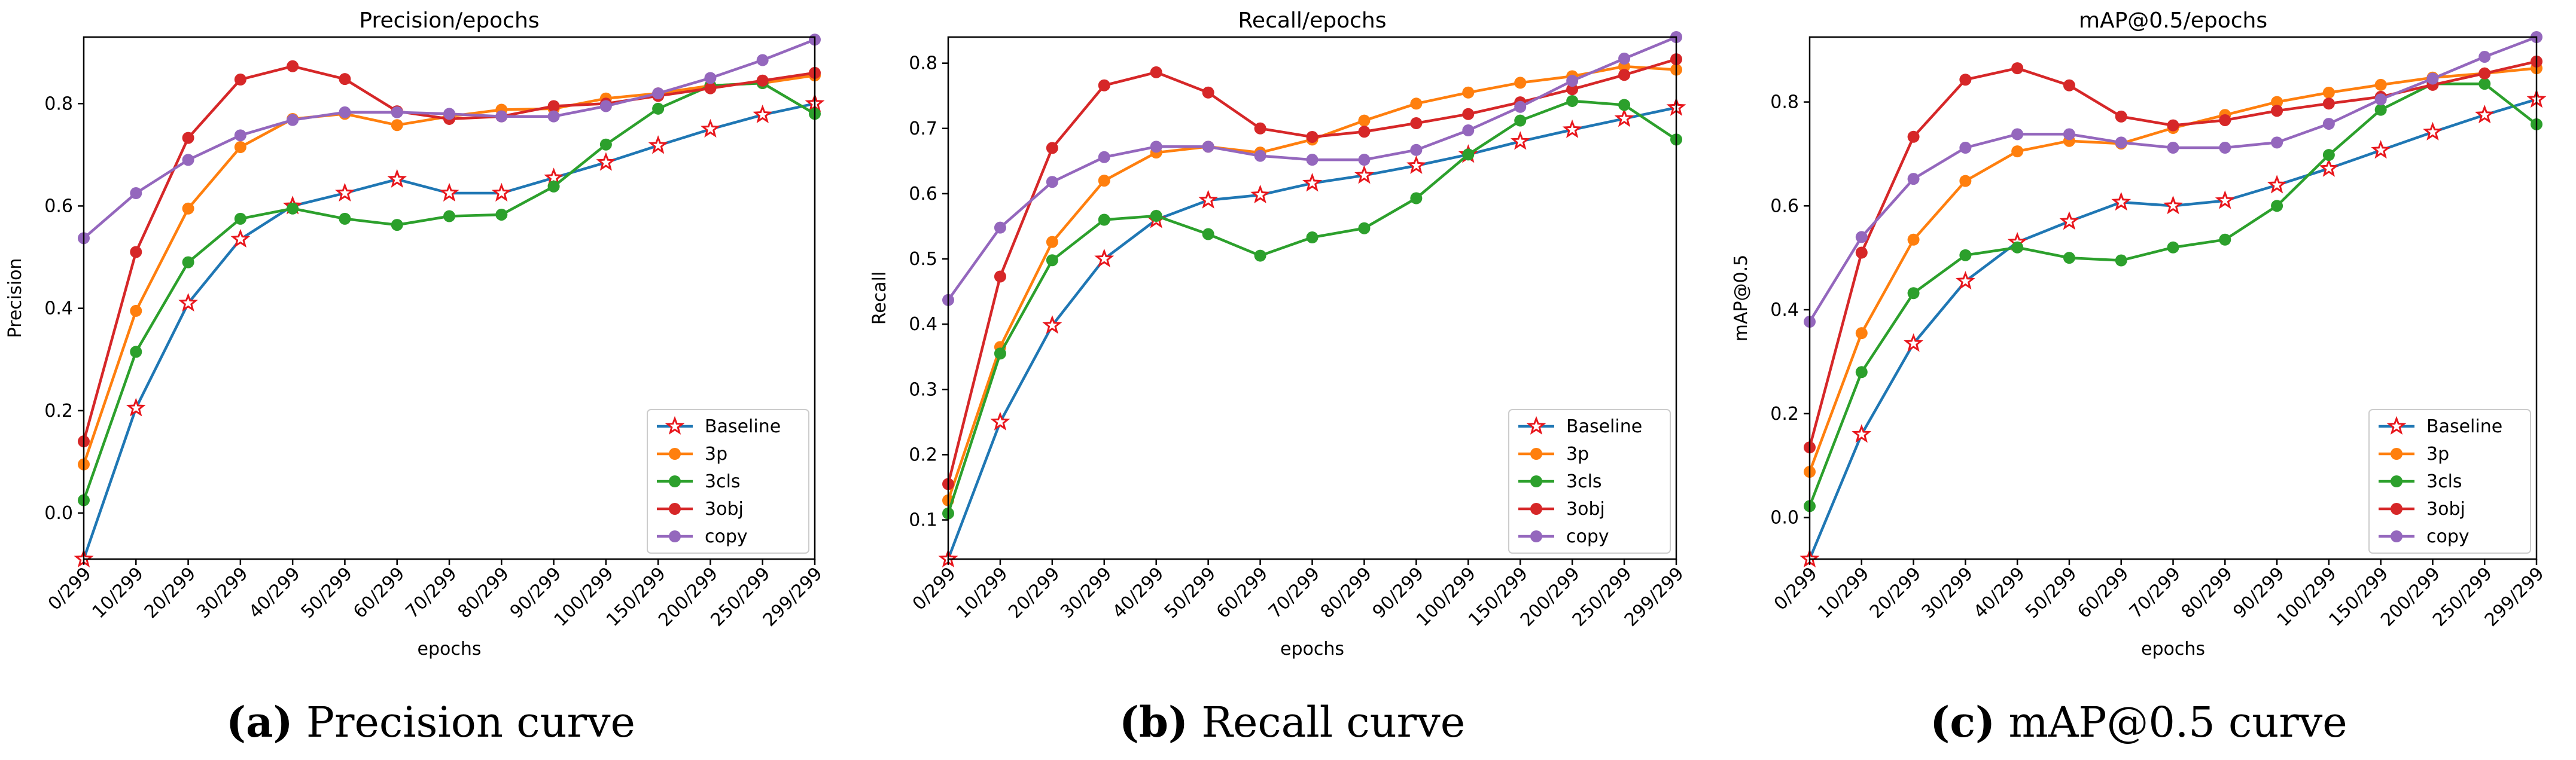  Describe the element at coordinates (723, 481) in the screenshot. I see `legend-label: 3cls` at that location.